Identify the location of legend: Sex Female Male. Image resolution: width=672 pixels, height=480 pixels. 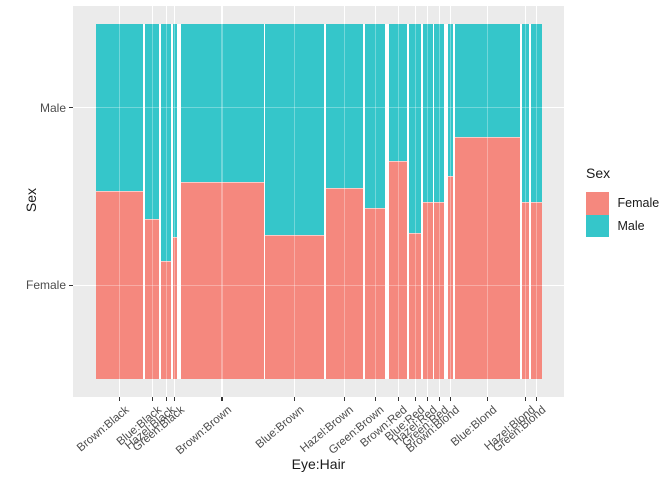
(629, 201).